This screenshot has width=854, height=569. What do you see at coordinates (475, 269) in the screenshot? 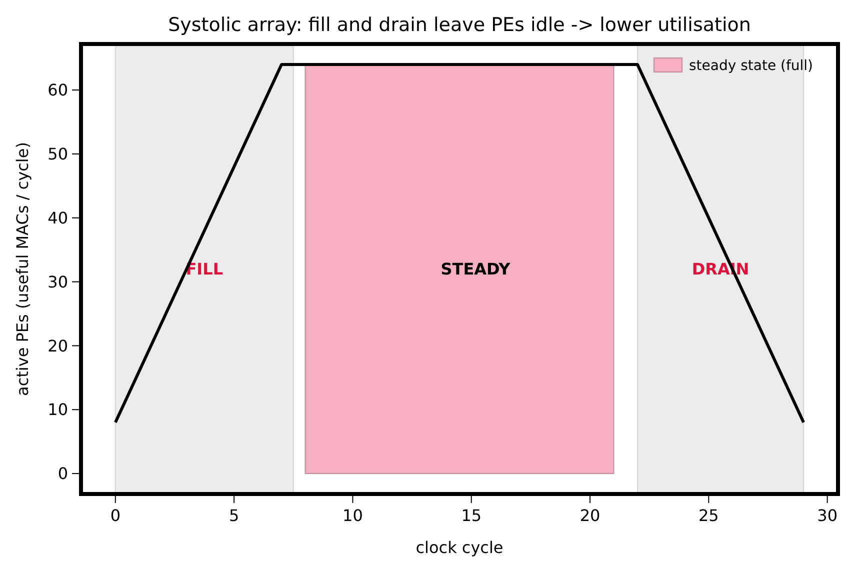
I see `annotation: STEADY` at bounding box center [475, 269].